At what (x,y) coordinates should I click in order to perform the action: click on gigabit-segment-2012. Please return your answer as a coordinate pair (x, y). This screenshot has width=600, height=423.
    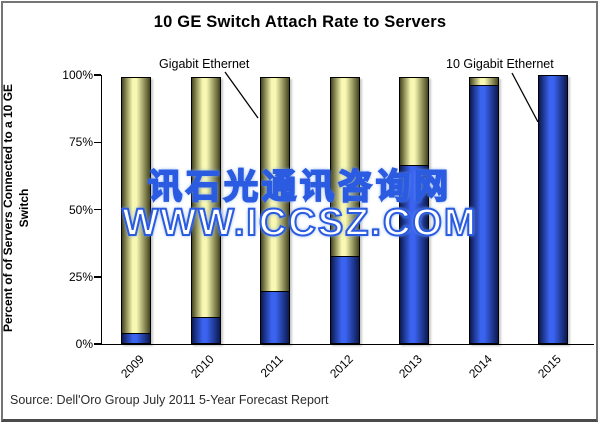
    Looking at the image, I should click on (344, 166).